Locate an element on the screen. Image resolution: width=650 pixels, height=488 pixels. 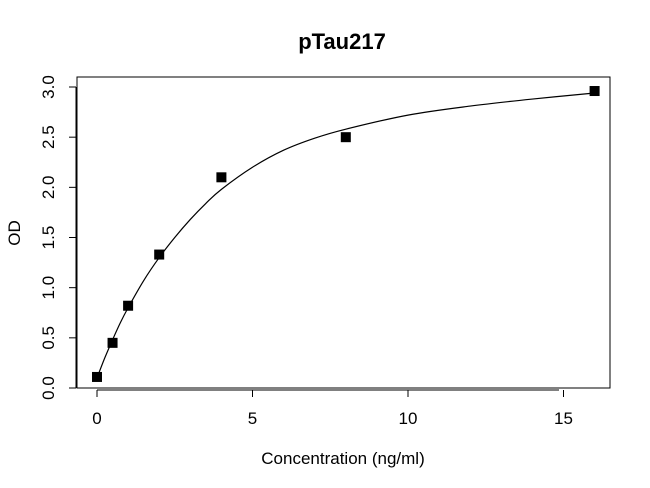
chart-title: pTau217 is located at coordinates (342, 41).